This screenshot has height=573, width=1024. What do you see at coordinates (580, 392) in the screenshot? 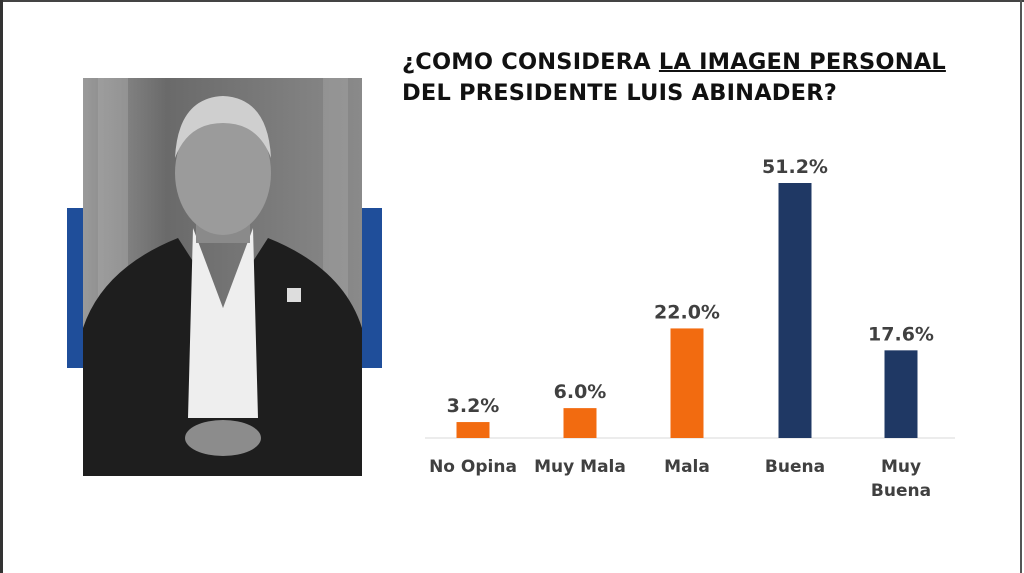
I see `value-label-1: 6.0%` at bounding box center [580, 392].